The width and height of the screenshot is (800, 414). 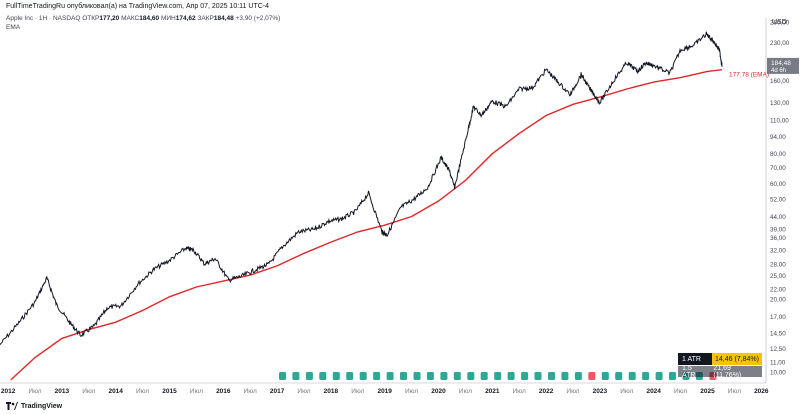 I want to click on price-tick-label: 160,00, so click(x=780, y=81).